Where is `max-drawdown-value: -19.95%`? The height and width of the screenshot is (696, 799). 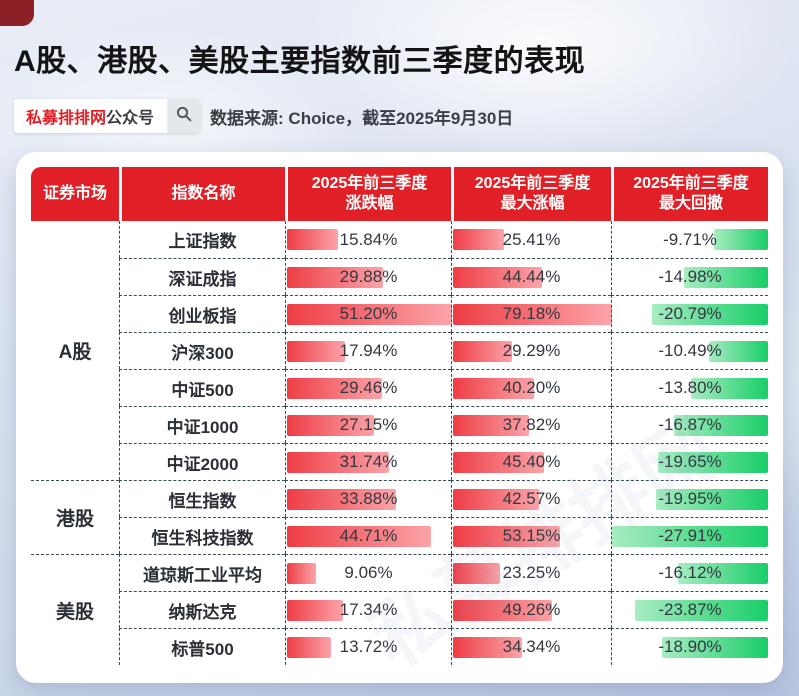 max-drawdown-value: -19.95% is located at coordinates (690, 498).